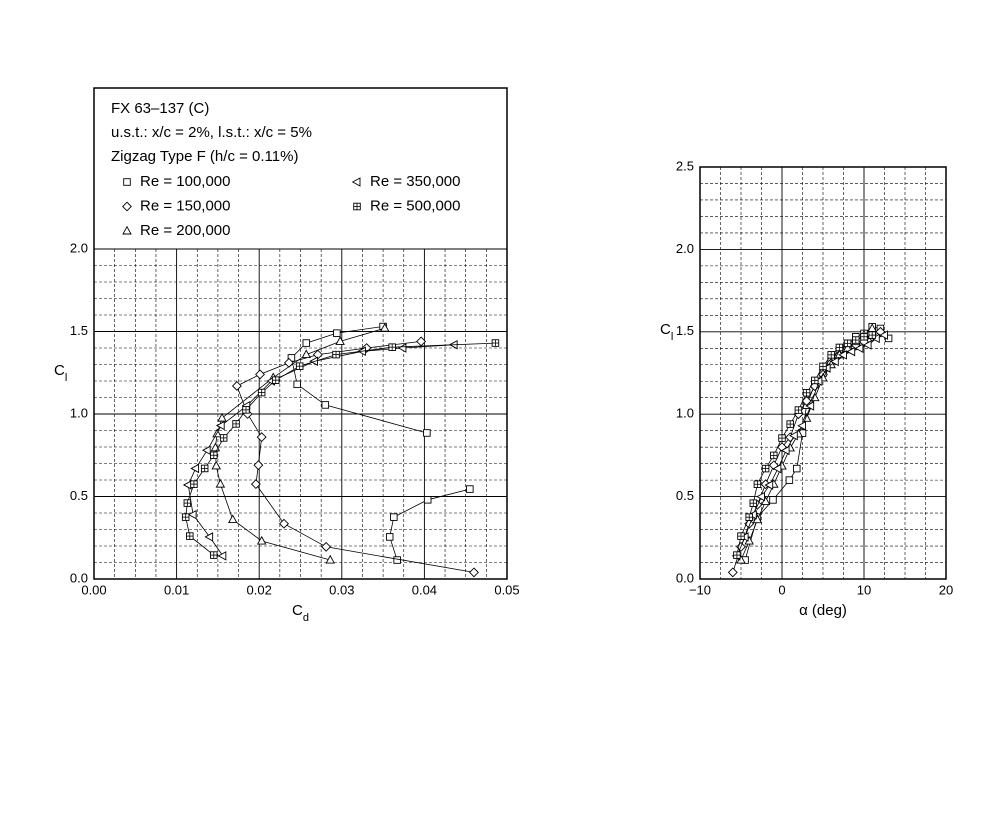  What do you see at coordinates (259, 589) in the screenshot?
I see `x-tick-label: 0.02` at bounding box center [259, 589].